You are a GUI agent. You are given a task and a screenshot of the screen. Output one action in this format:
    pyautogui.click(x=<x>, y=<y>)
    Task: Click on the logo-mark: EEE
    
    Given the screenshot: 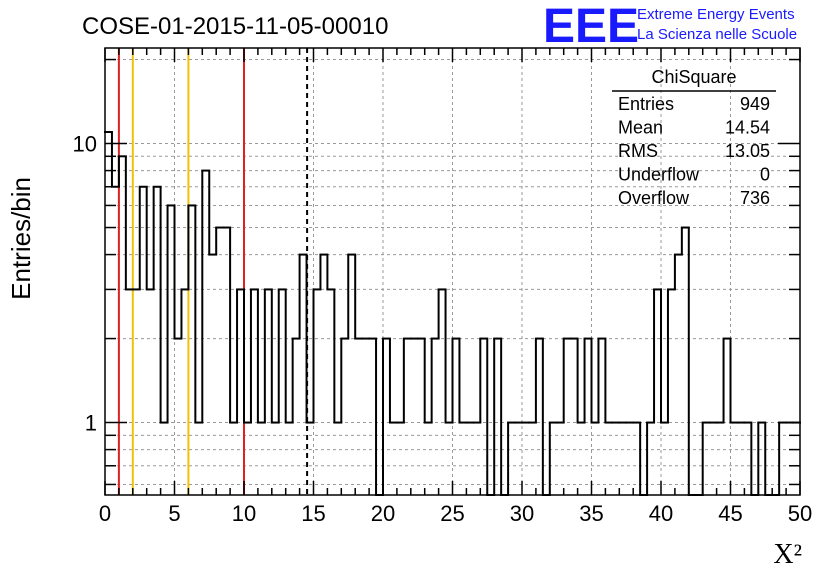 What is the action you would take?
    pyautogui.click(x=591, y=26)
    